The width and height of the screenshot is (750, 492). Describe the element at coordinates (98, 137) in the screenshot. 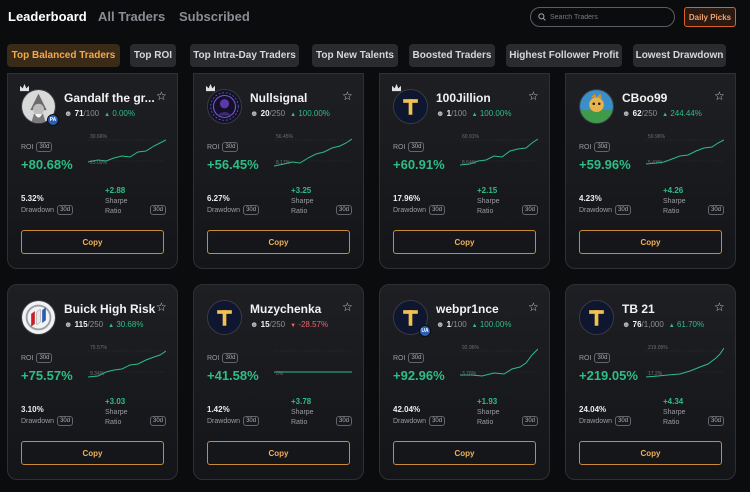

I see `sparkline-max-label: 30.66%` at that location.